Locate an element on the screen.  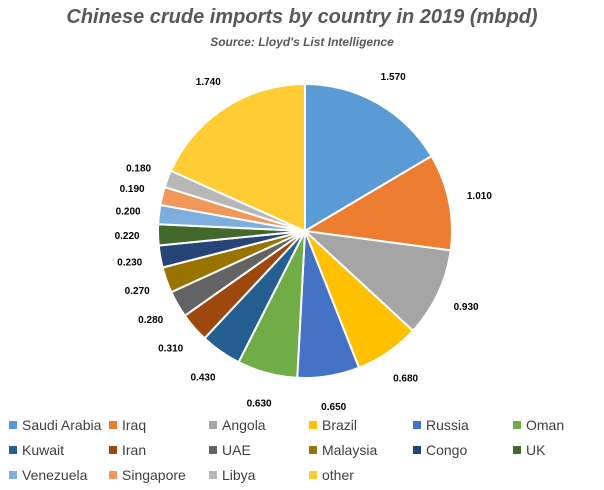
data-label-uae: 0.280 is located at coordinates (150, 320).